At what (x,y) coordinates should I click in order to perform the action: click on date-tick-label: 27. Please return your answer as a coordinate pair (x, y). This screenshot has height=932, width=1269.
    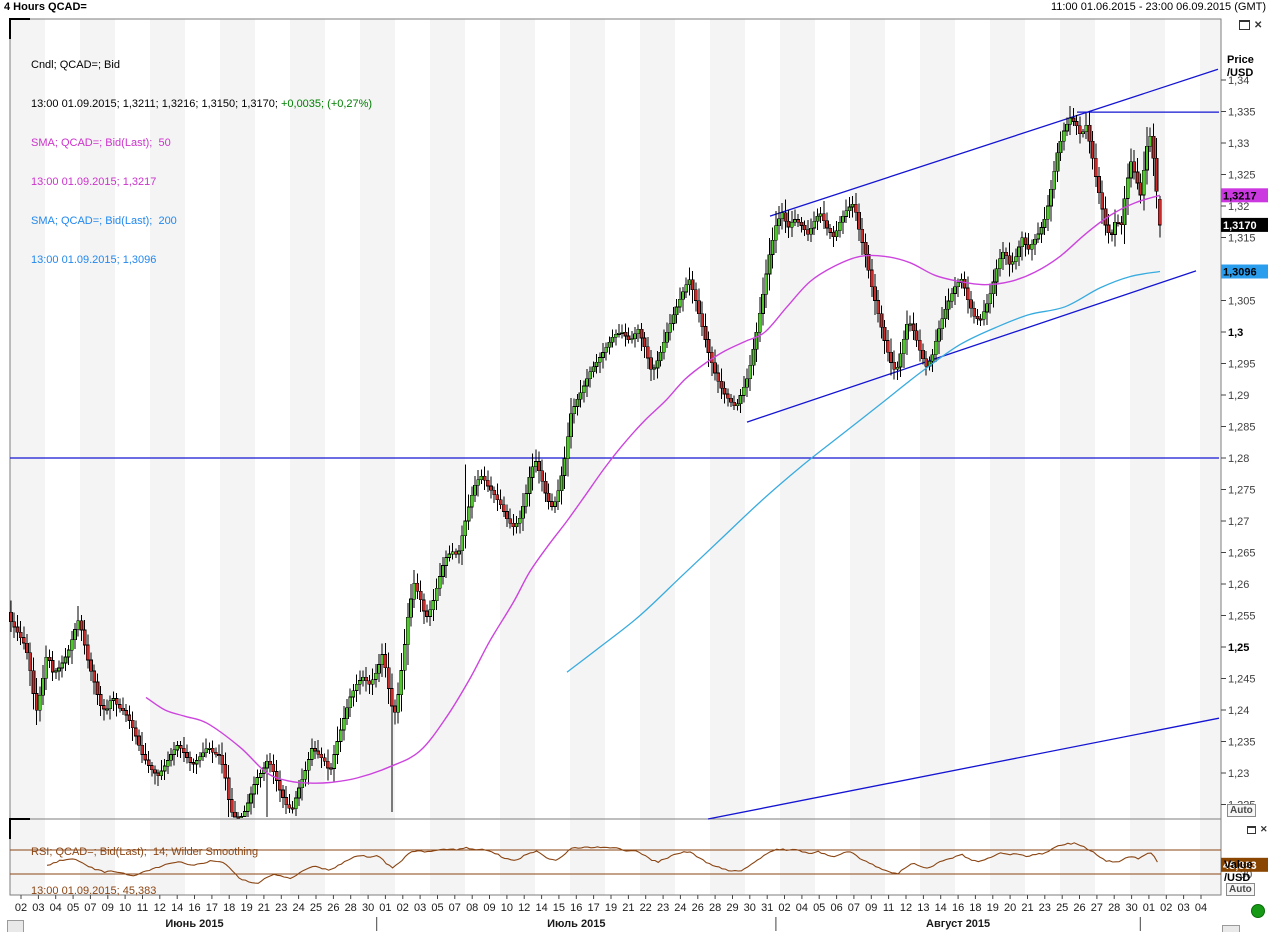
    Looking at the image, I should click on (1097, 908).